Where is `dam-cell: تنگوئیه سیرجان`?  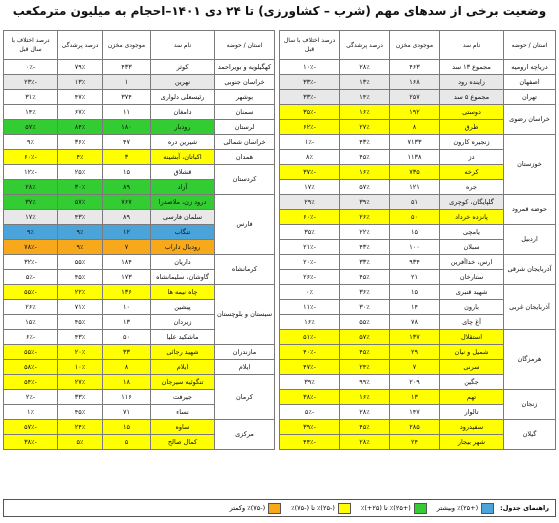
dam-cell: تنگوئیه سیرجان is located at coordinates (182, 382).